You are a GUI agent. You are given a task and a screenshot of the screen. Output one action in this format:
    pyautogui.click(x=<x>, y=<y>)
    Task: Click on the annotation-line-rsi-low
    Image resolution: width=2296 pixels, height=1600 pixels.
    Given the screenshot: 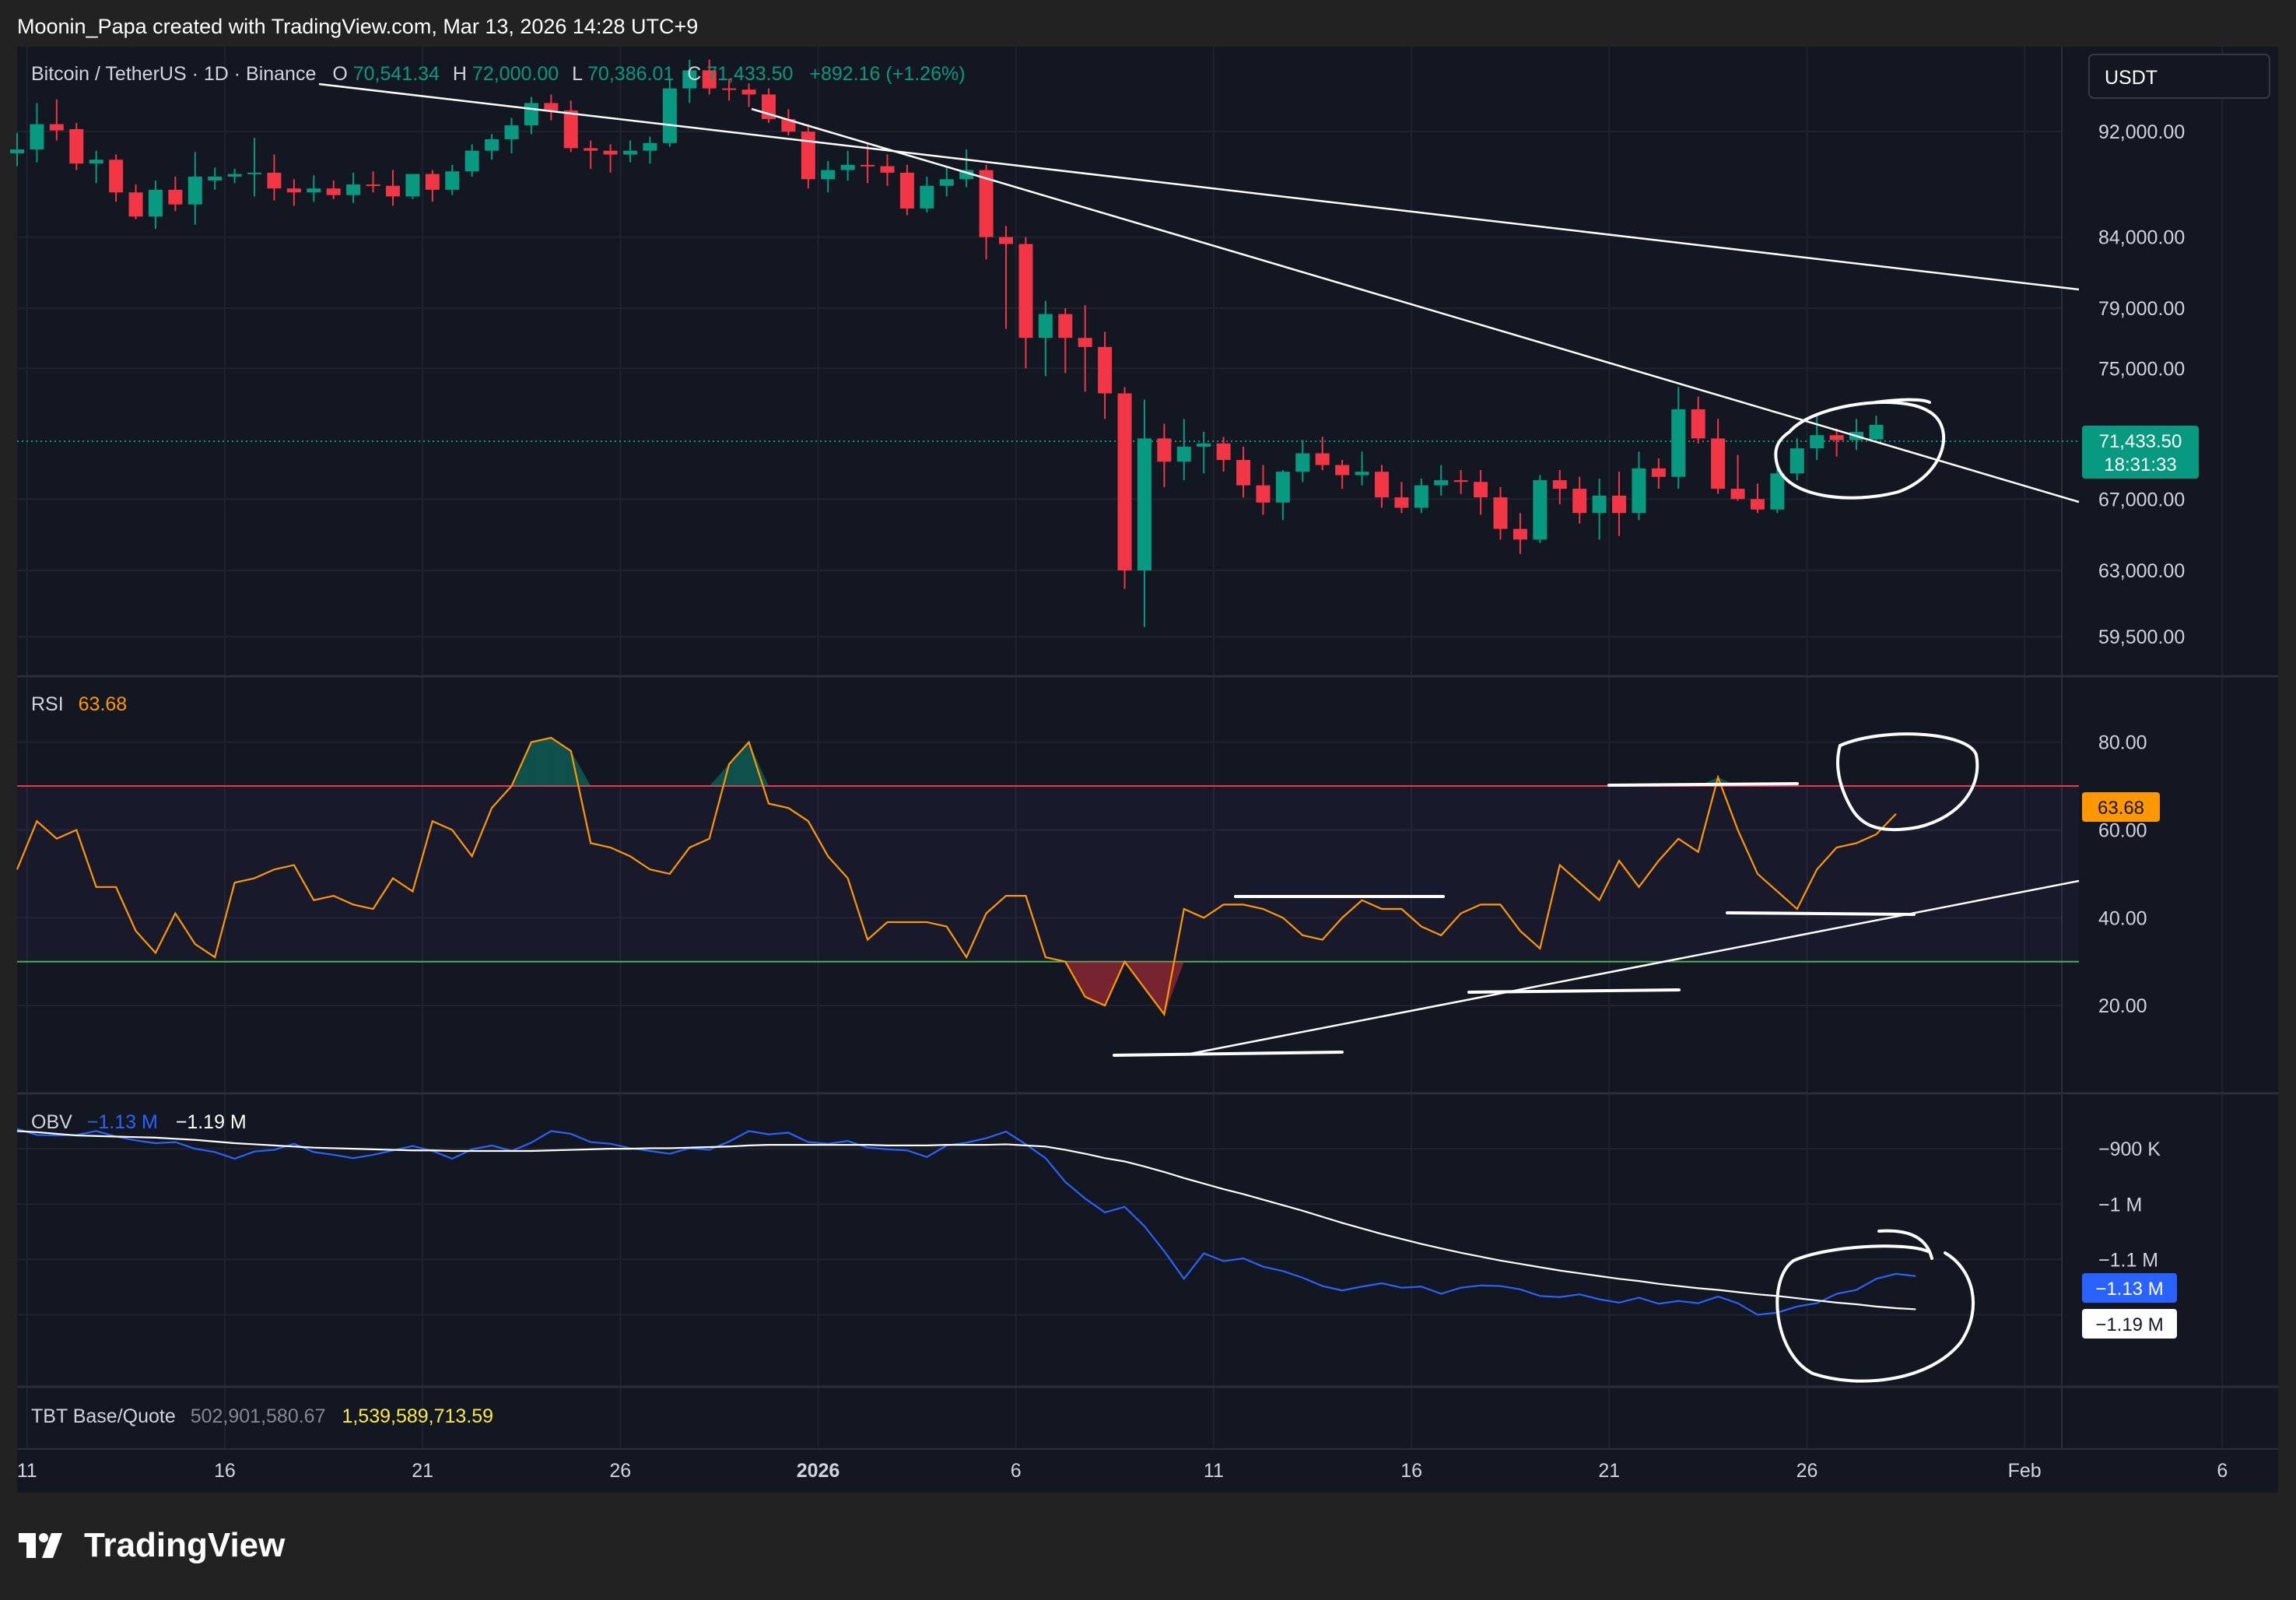 What is the action you would take?
    pyautogui.click(x=1228, y=1054)
    